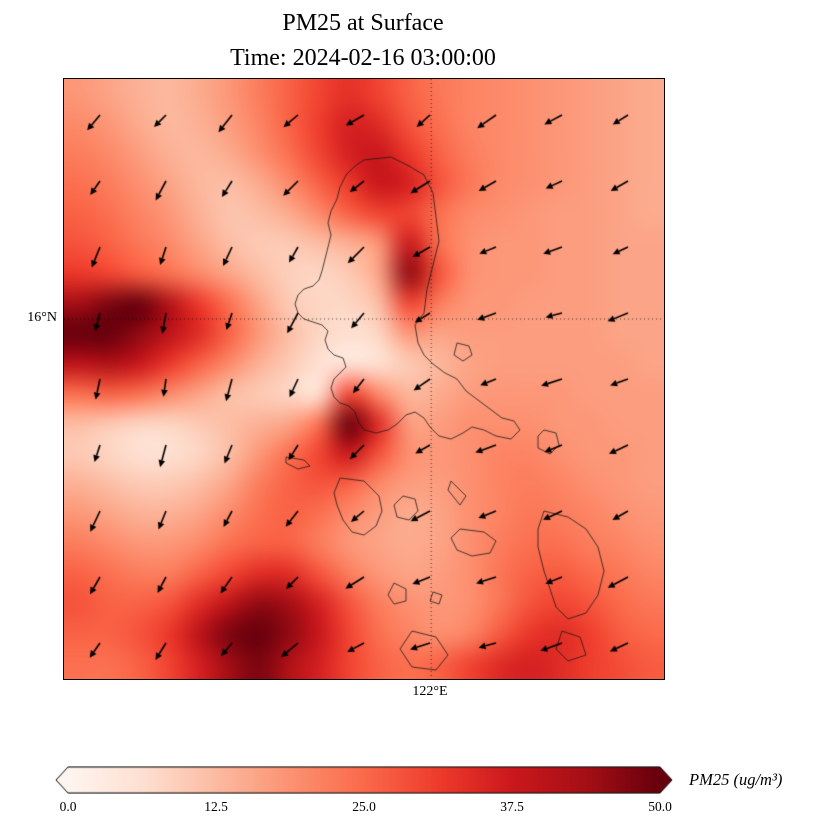 This screenshot has height=839, width=838. I want to click on colorbar-label: PM25 (ug/m³), so click(736, 779).